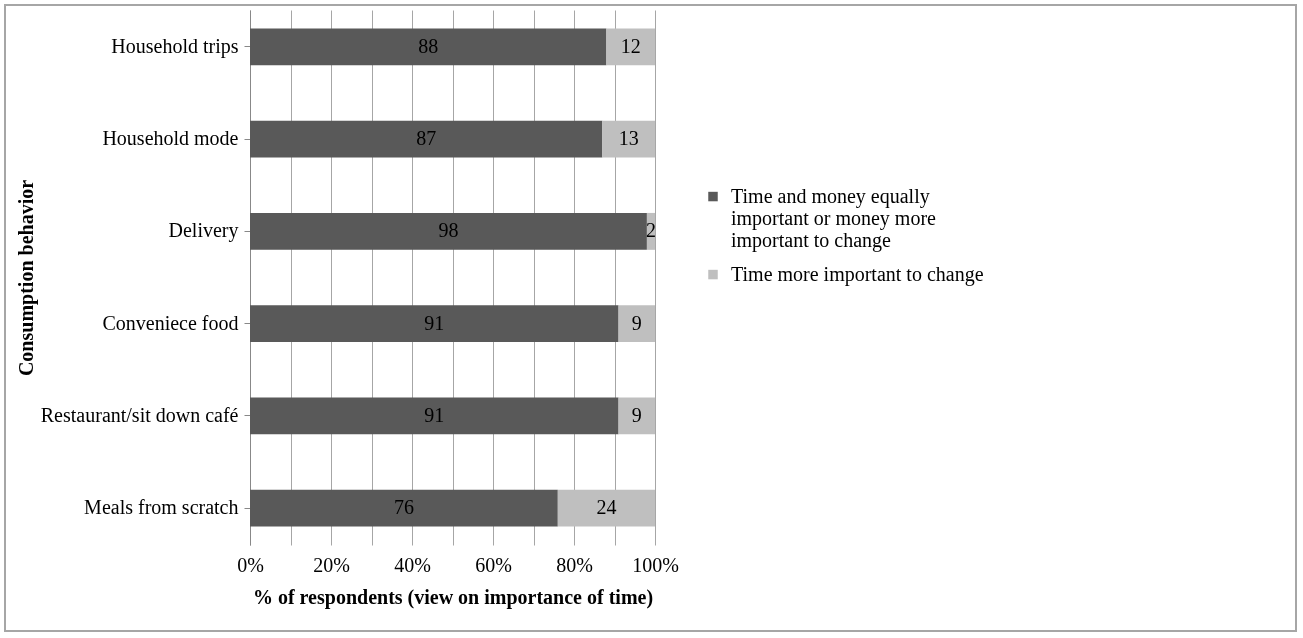 The width and height of the screenshot is (1303, 638). I want to click on data-label: 13, so click(628, 138).